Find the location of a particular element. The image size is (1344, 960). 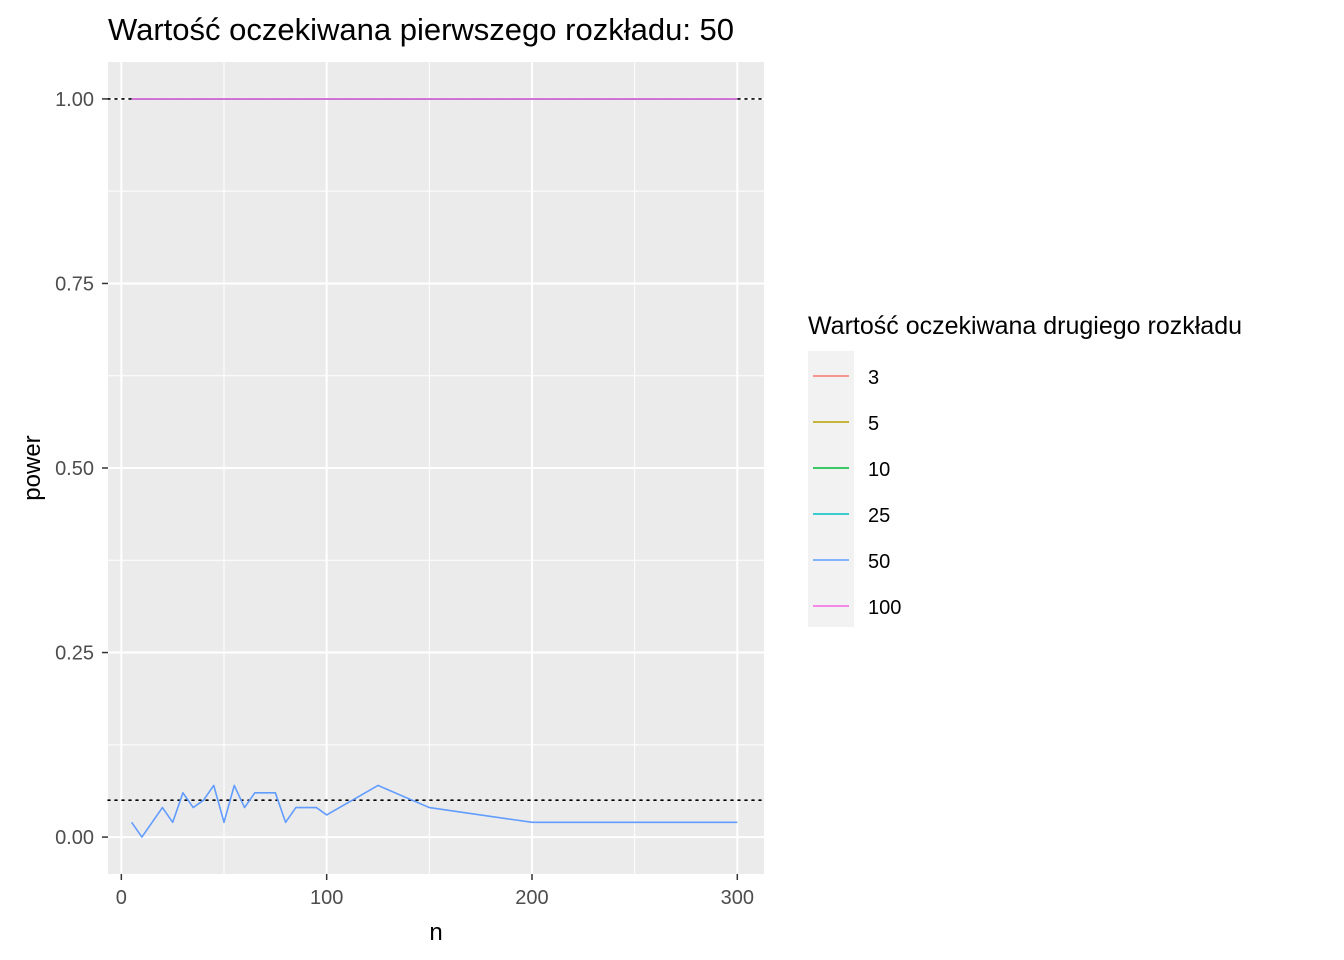

legend-label-3: 3 is located at coordinates (873, 378).